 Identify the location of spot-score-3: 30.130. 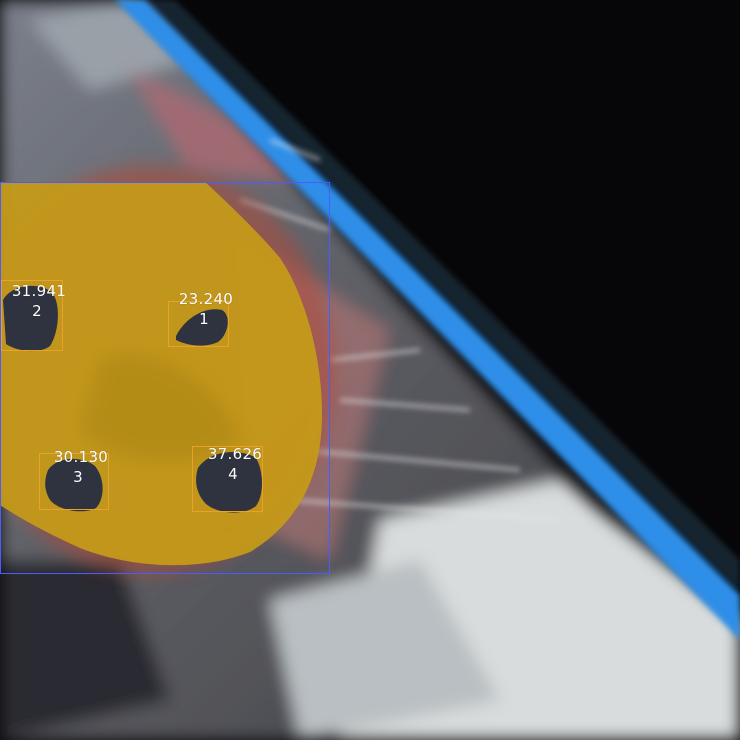
(81, 457).